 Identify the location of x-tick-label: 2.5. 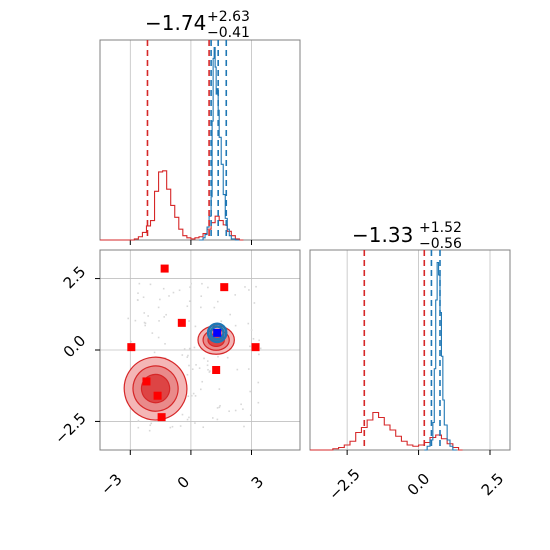
(493, 485).